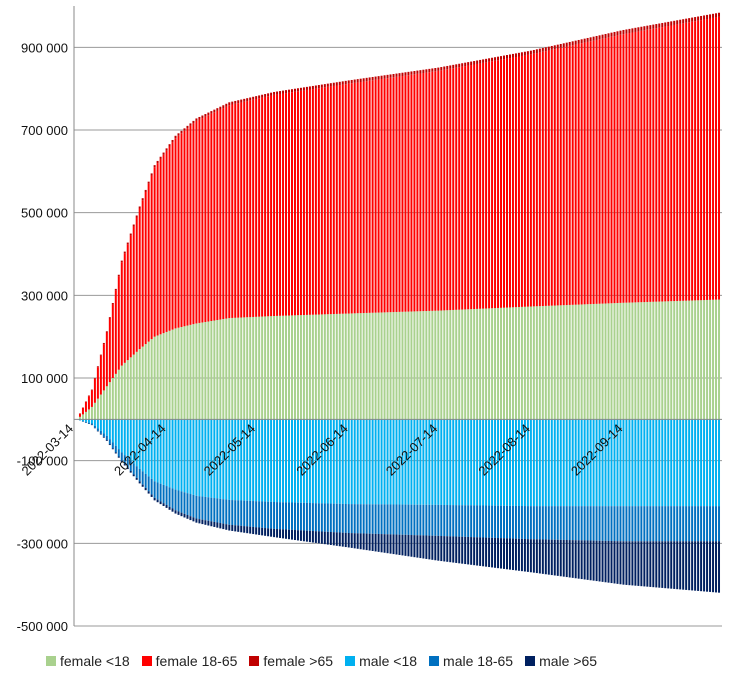 The height and width of the screenshot is (688, 735). What do you see at coordinates (291, 661) in the screenshot?
I see `legend-item: female >65` at bounding box center [291, 661].